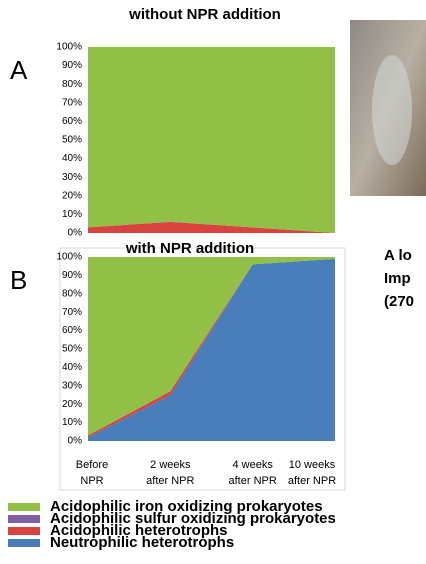 This screenshot has height=564, width=426. Describe the element at coordinates (211, 227) in the screenshot. I see `area` at that location.